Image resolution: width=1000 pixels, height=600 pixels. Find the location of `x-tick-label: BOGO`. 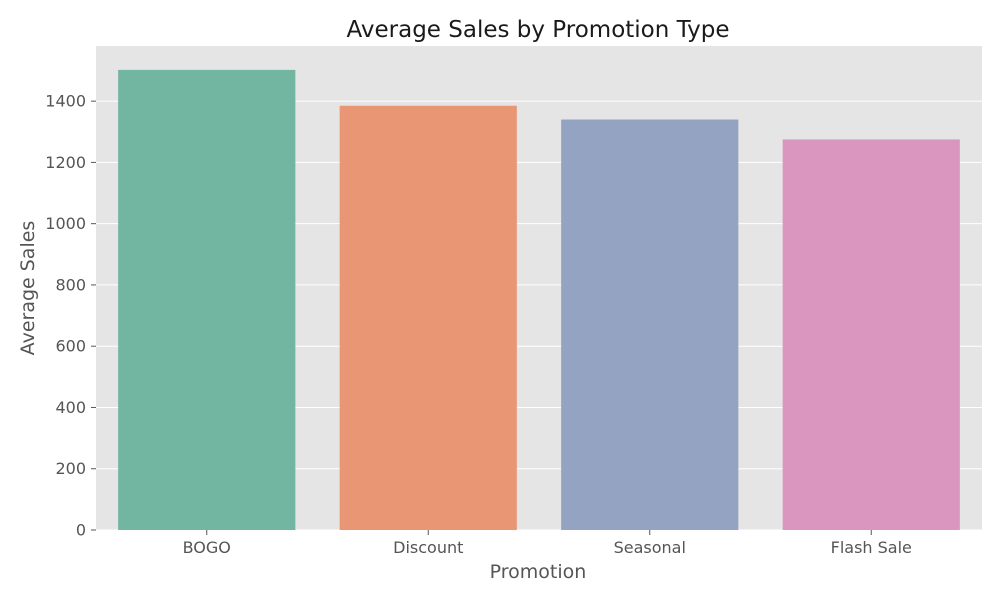

x-tick-label: BOGO is located at coordinates (207, 547).